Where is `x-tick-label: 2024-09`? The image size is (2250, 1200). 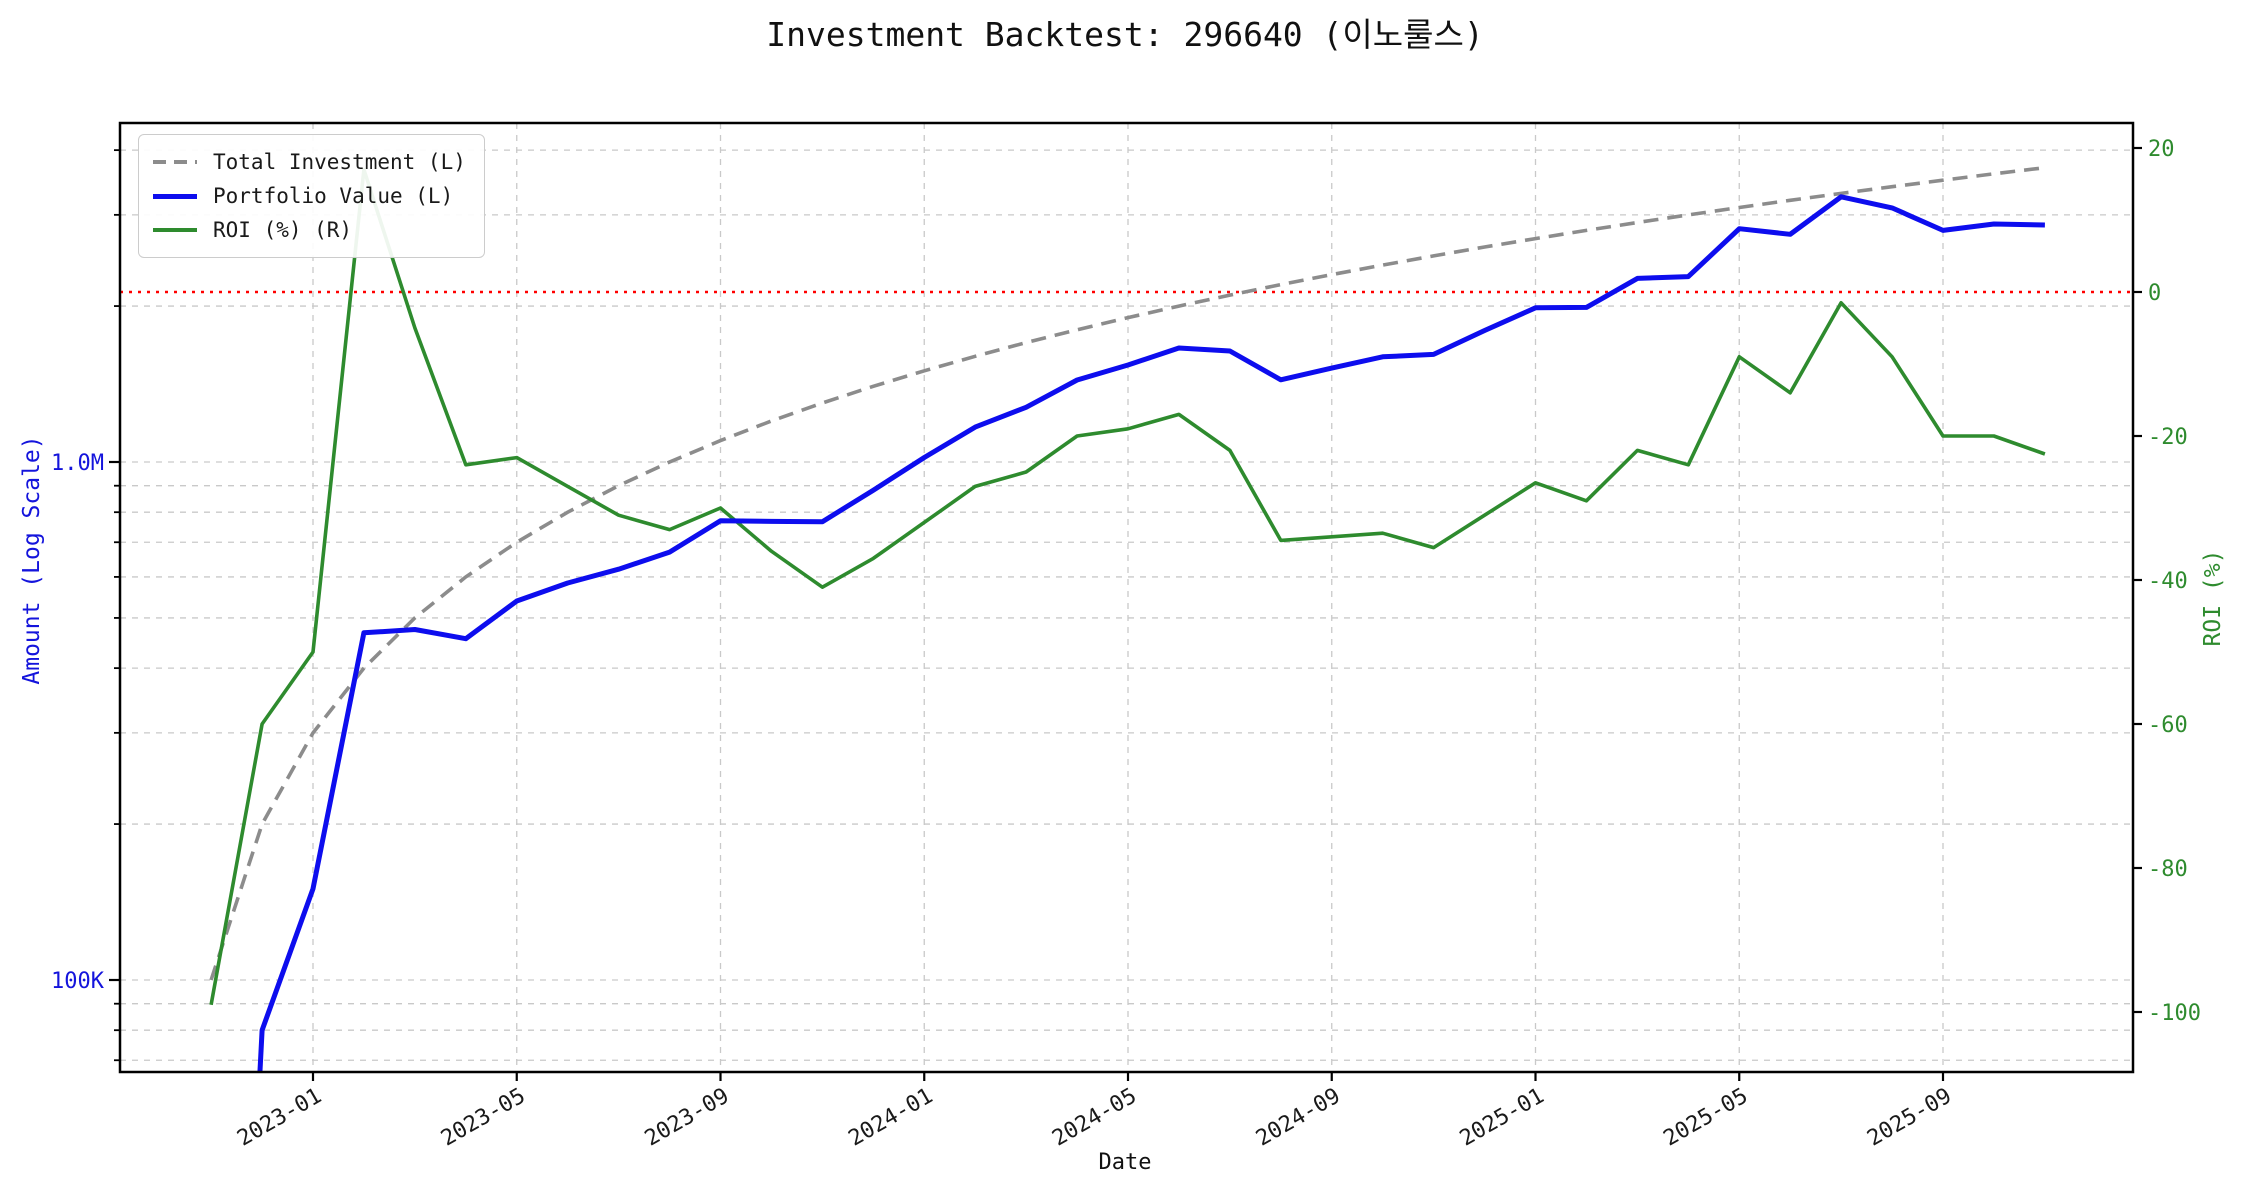 x-tick-label: 2024-09 is located at coordinates (1298, 1118).